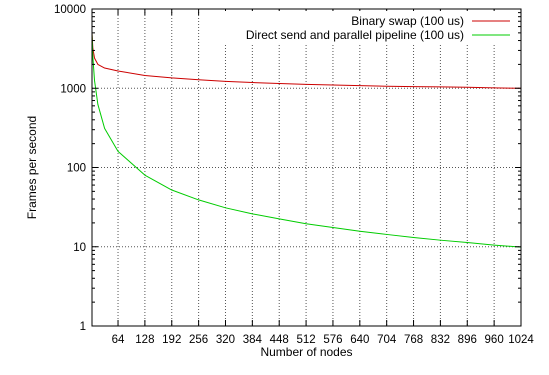 Image resolution: width=549 pixels, height=375 pixels. I want to click on y-tick-label: 10, so click(79, 248).